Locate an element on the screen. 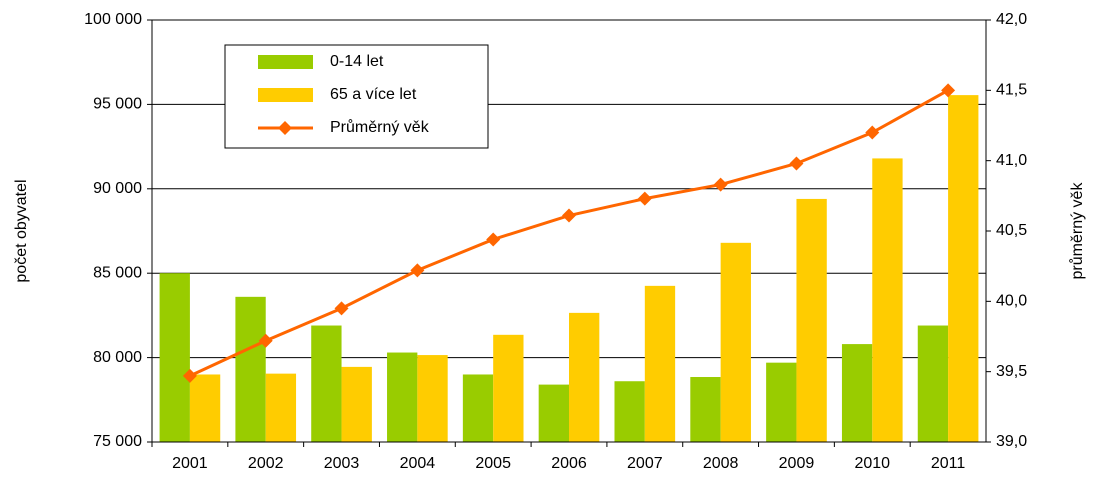  x-tick-label: 2007 is located at coordinates (645, 463).